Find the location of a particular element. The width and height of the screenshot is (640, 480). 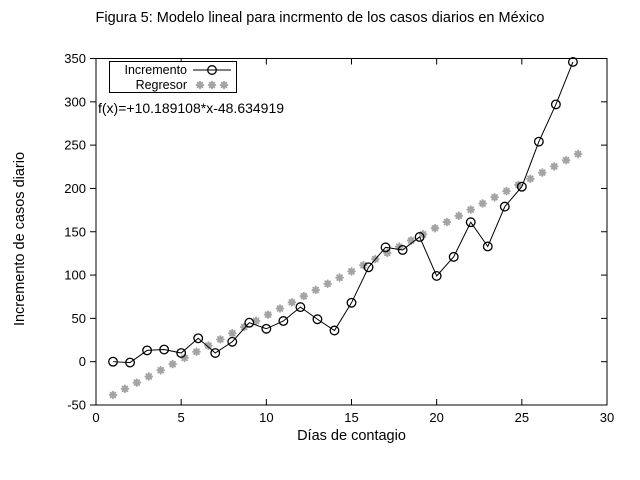

y-axis-label: Incremento de casos diario is located at coordinates (20, 239).